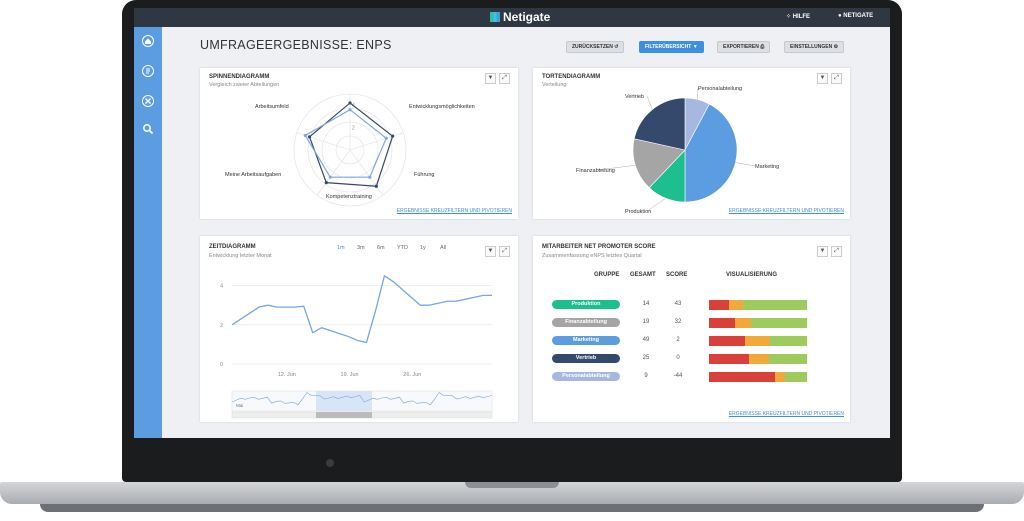 This screenshot has width=1024, height=521. I want to click on top-bar: Netigate ⁘ HILFE ● NETIGATE, so click(512, 17).